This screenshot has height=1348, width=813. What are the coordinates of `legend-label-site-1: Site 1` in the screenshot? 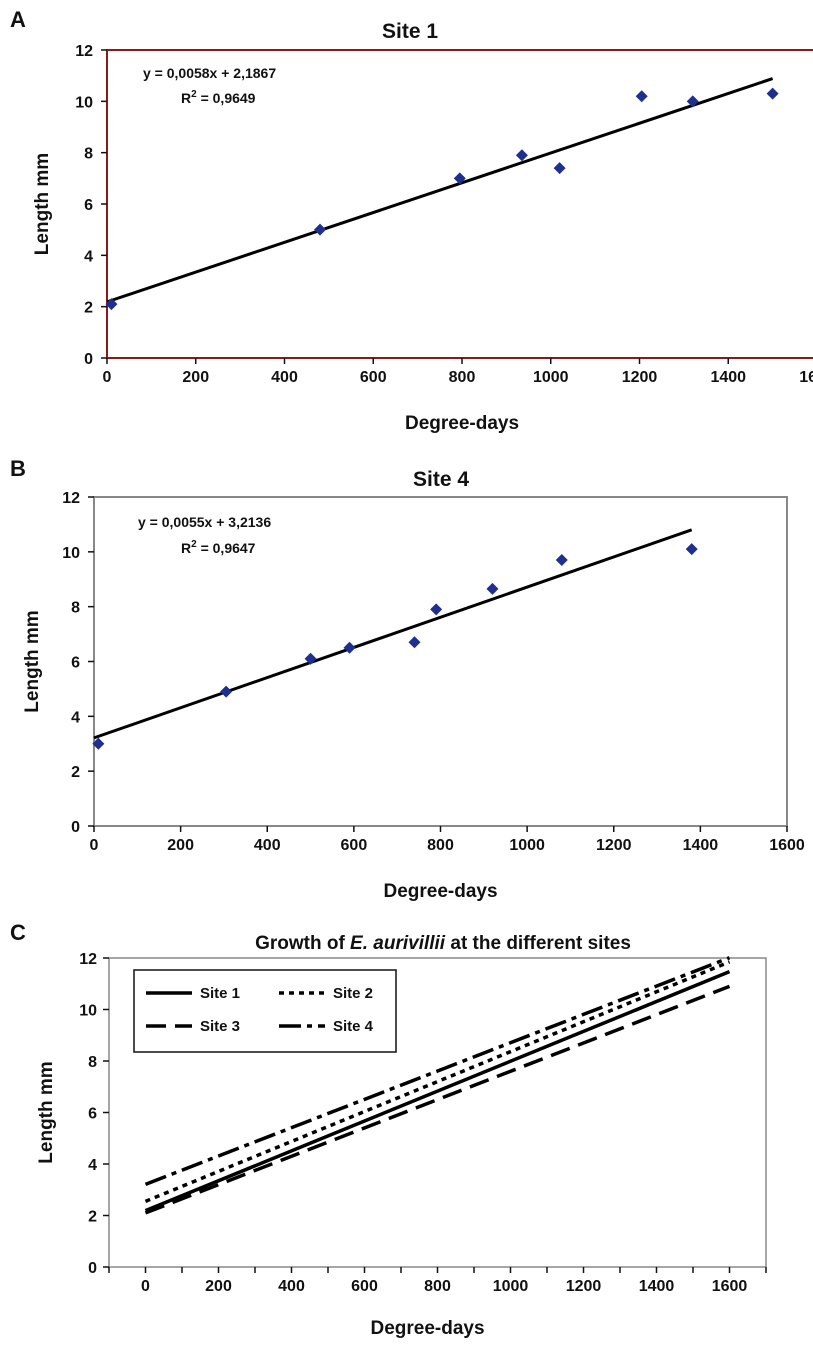 It's located at (220, 993).